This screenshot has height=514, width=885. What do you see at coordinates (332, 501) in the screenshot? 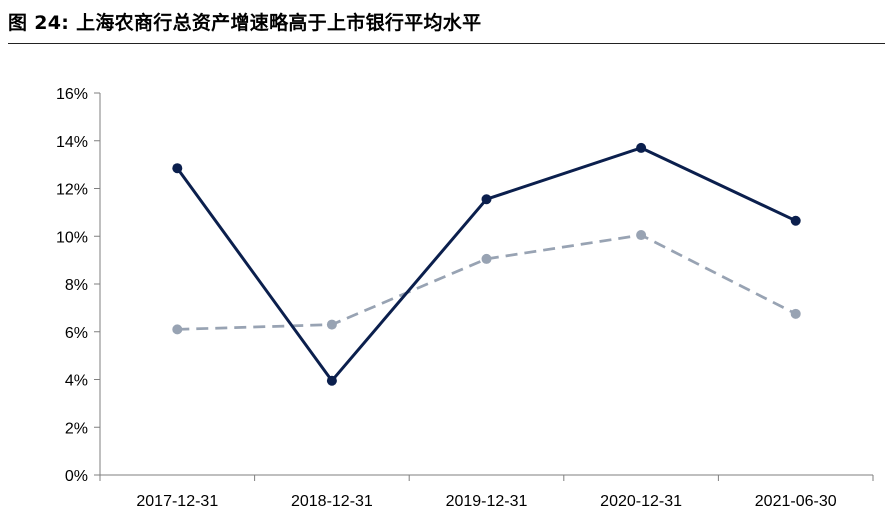
I see `x-tick-label: 2018-12-31` at bounding box center [332, 501].